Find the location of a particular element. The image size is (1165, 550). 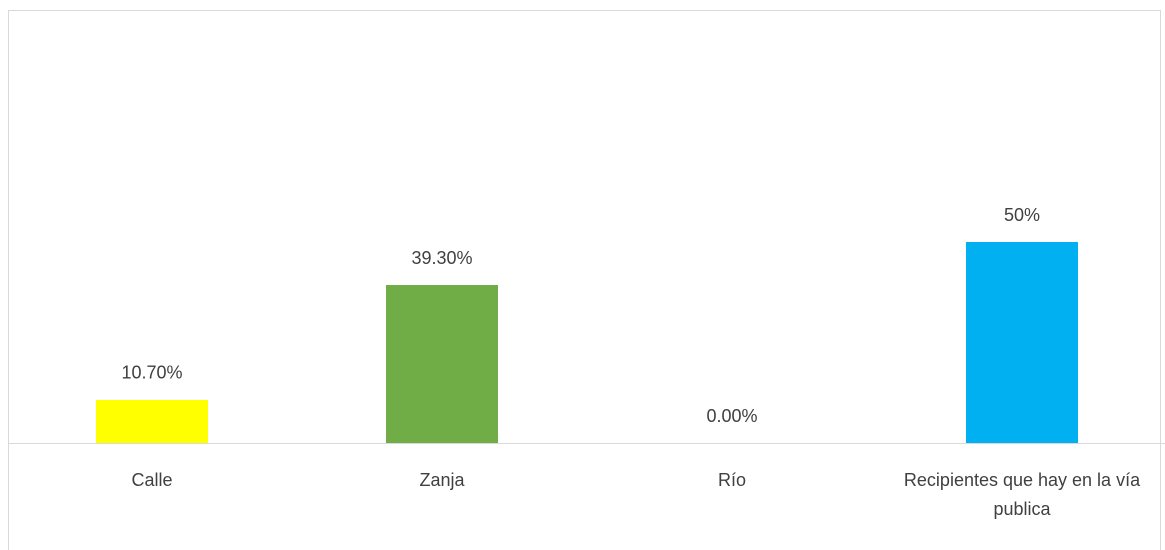

x-tick-label: Zanja is located at coordinates (442, 480).